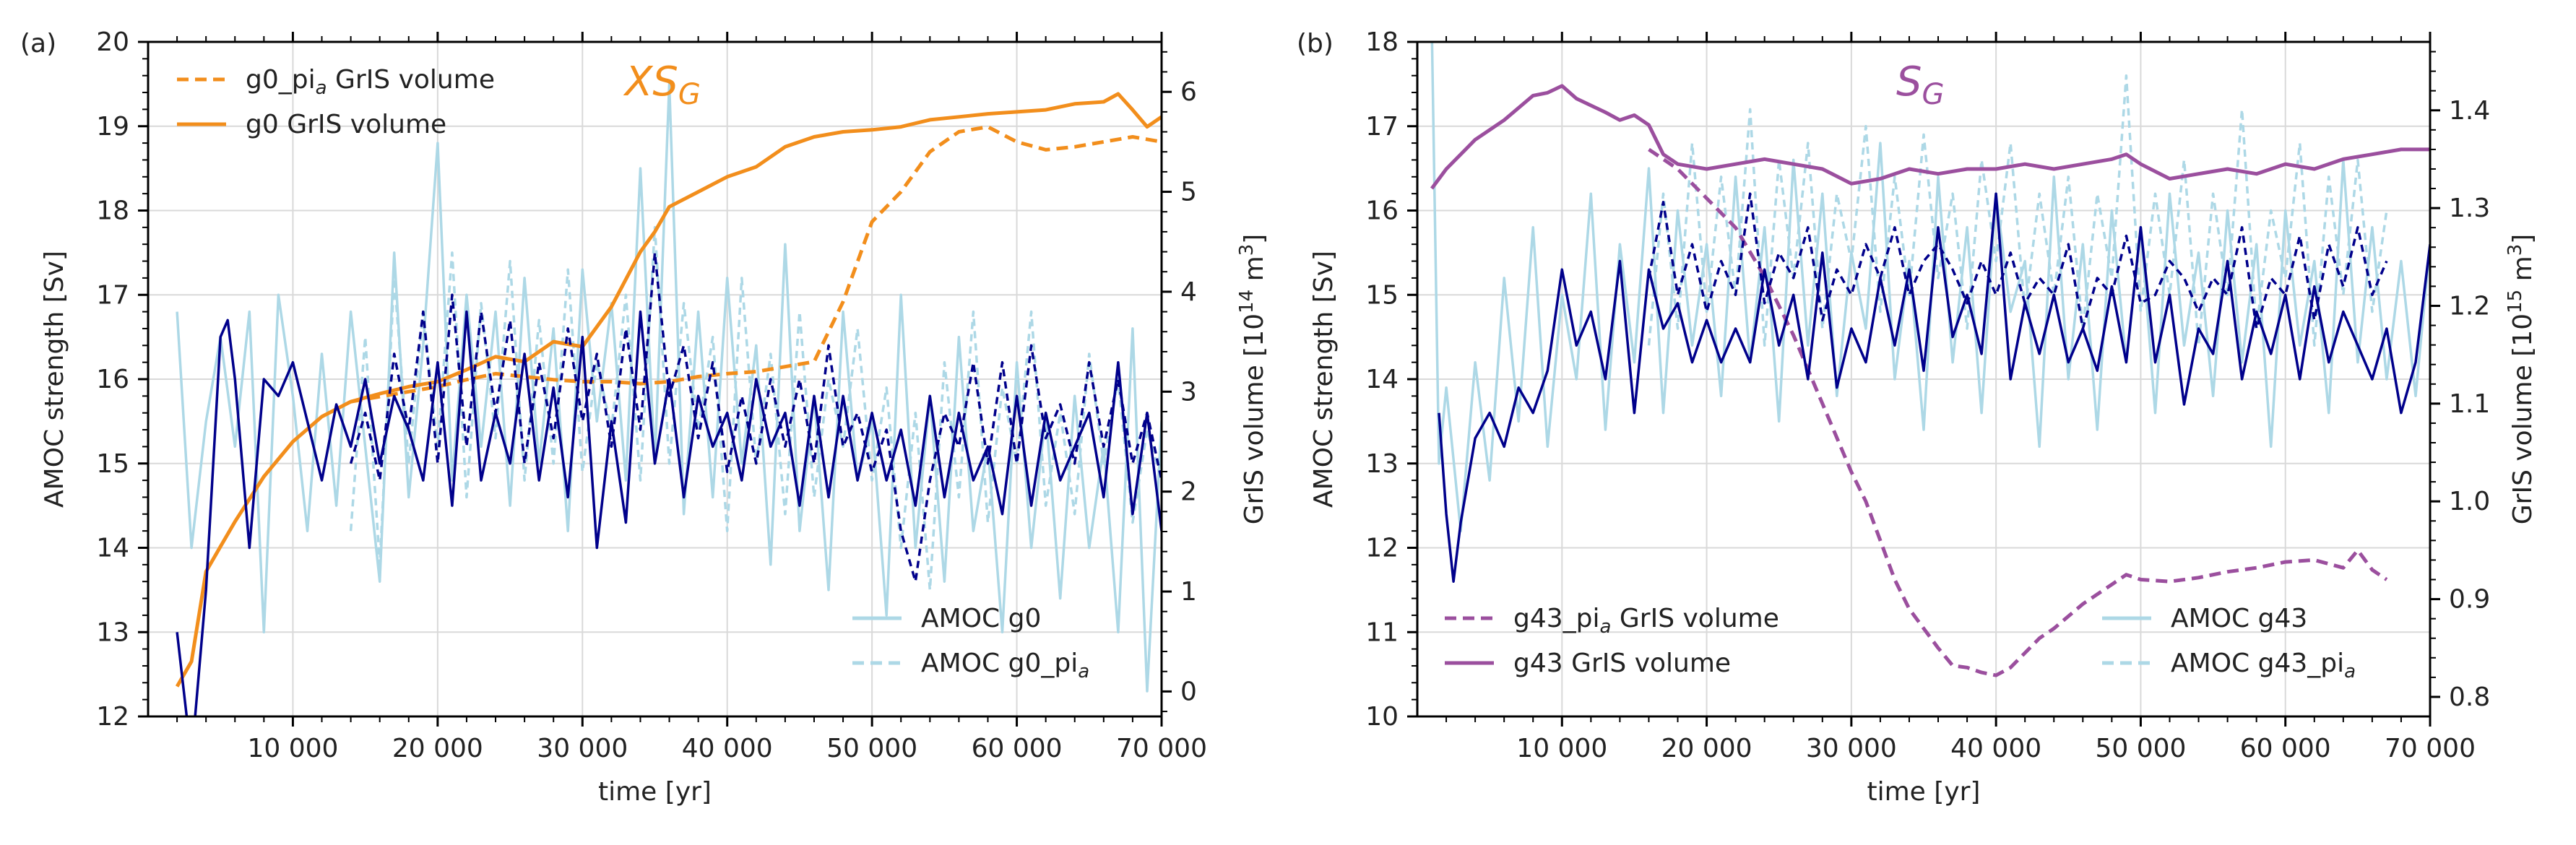 Image resolution: width=2576 pixels, height=845 pixels. What do you see at coordinates (1382, 464) in the screenshot?
I see `y-left-tick-label-3: 13` at bounding box center [1382, 464].